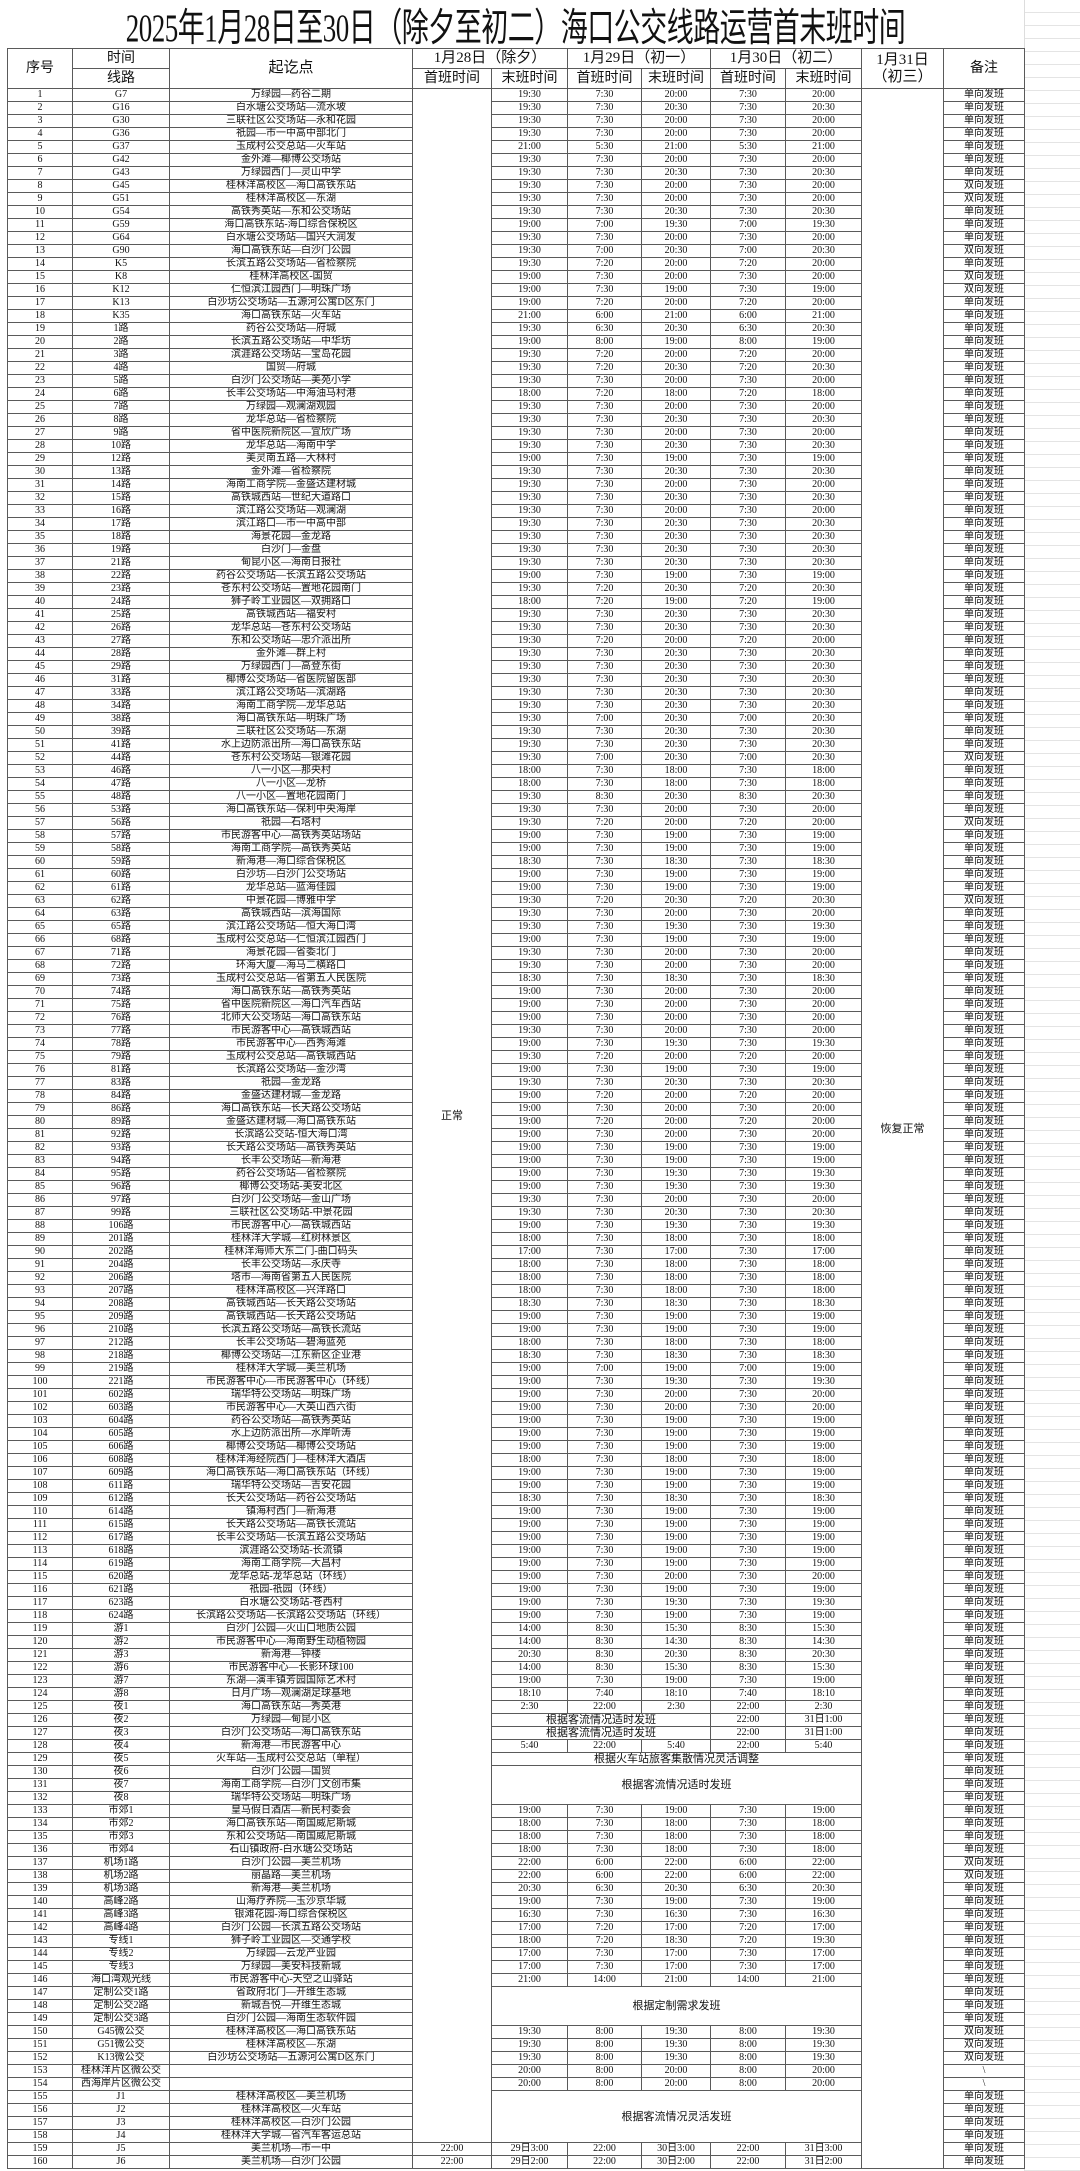  I want to click on time-day30-last: 19:00, so click(824, 1902).